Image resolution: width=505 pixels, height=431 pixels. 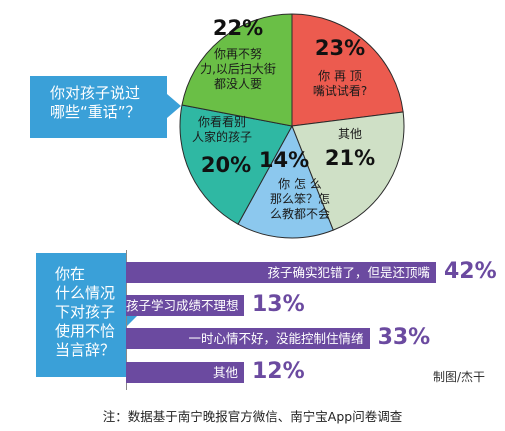 I want to click on bar-question-callout: 你在 什么情况 下对孩子 使用不恰 当言辞？, so click(x=87, y=315).